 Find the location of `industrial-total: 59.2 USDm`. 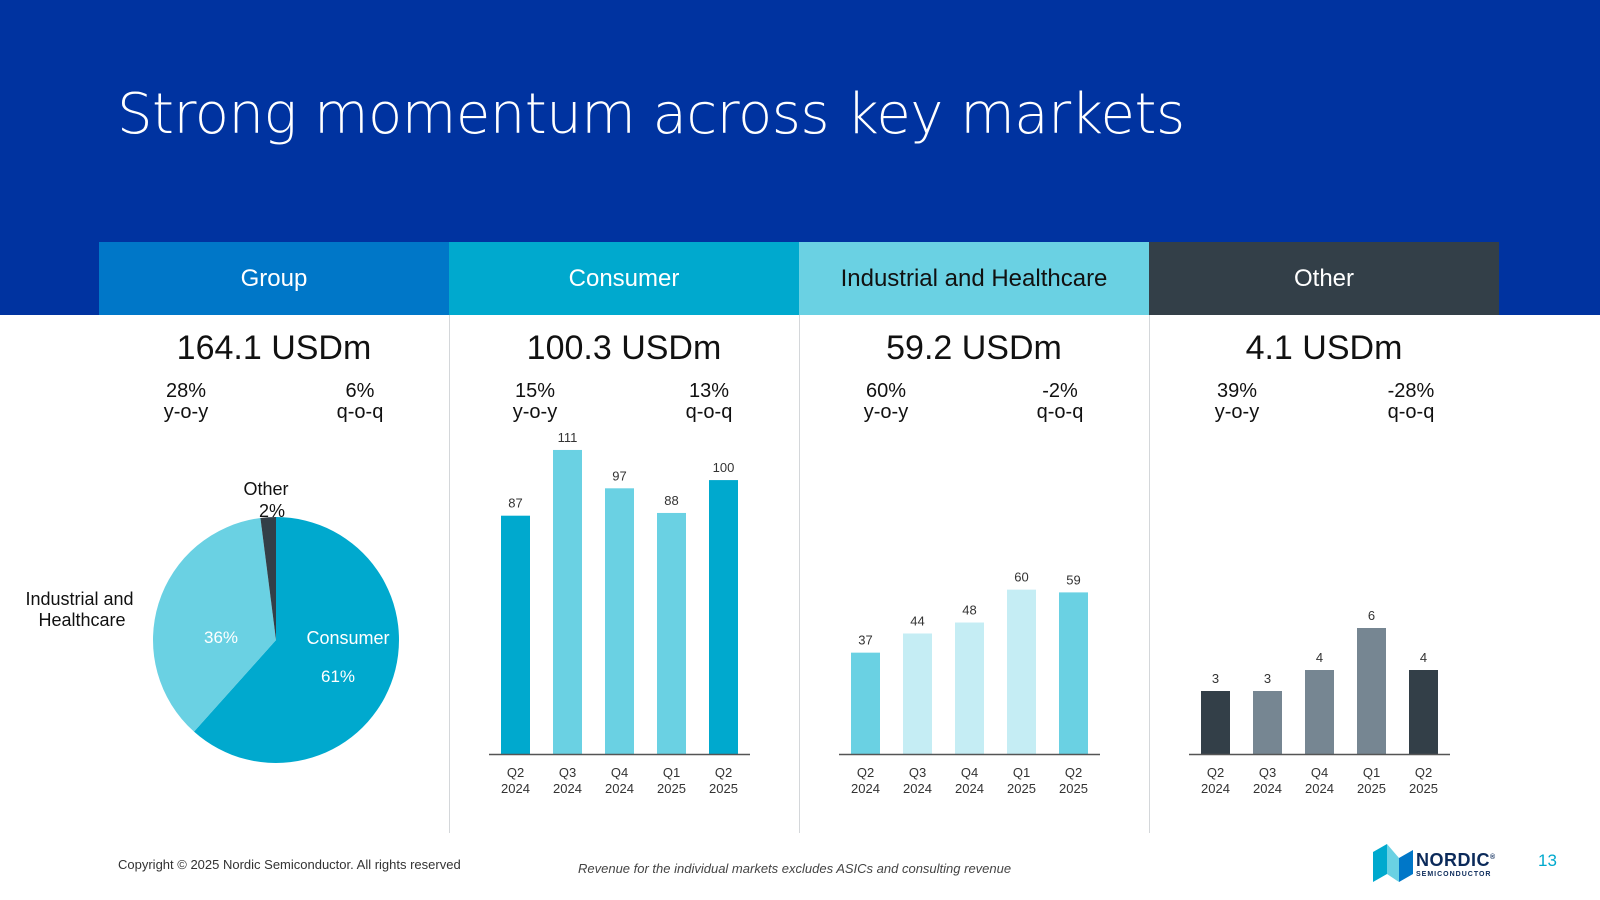

industrial-total: 59.2 USDm is located at coordinates (974, 348).